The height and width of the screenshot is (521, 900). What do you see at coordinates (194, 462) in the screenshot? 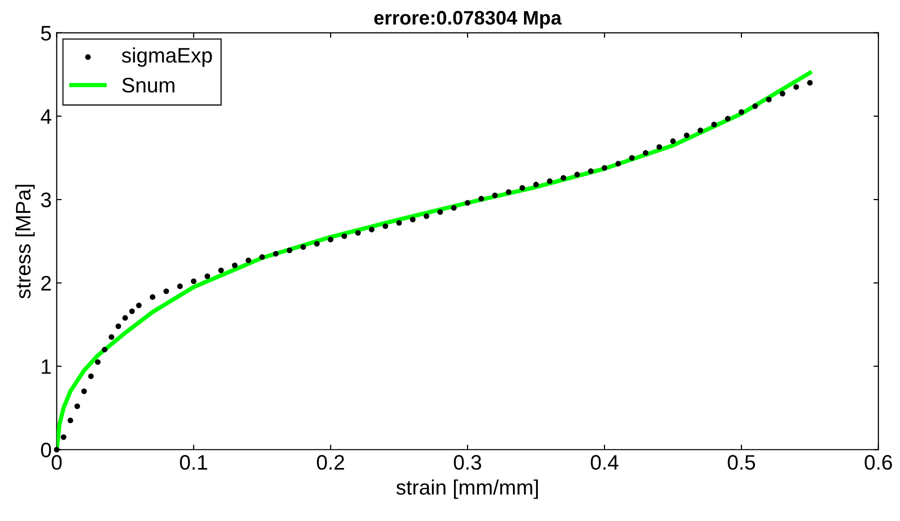
I see `x-tick-label: 0.1` at bounding box center [194, 462].